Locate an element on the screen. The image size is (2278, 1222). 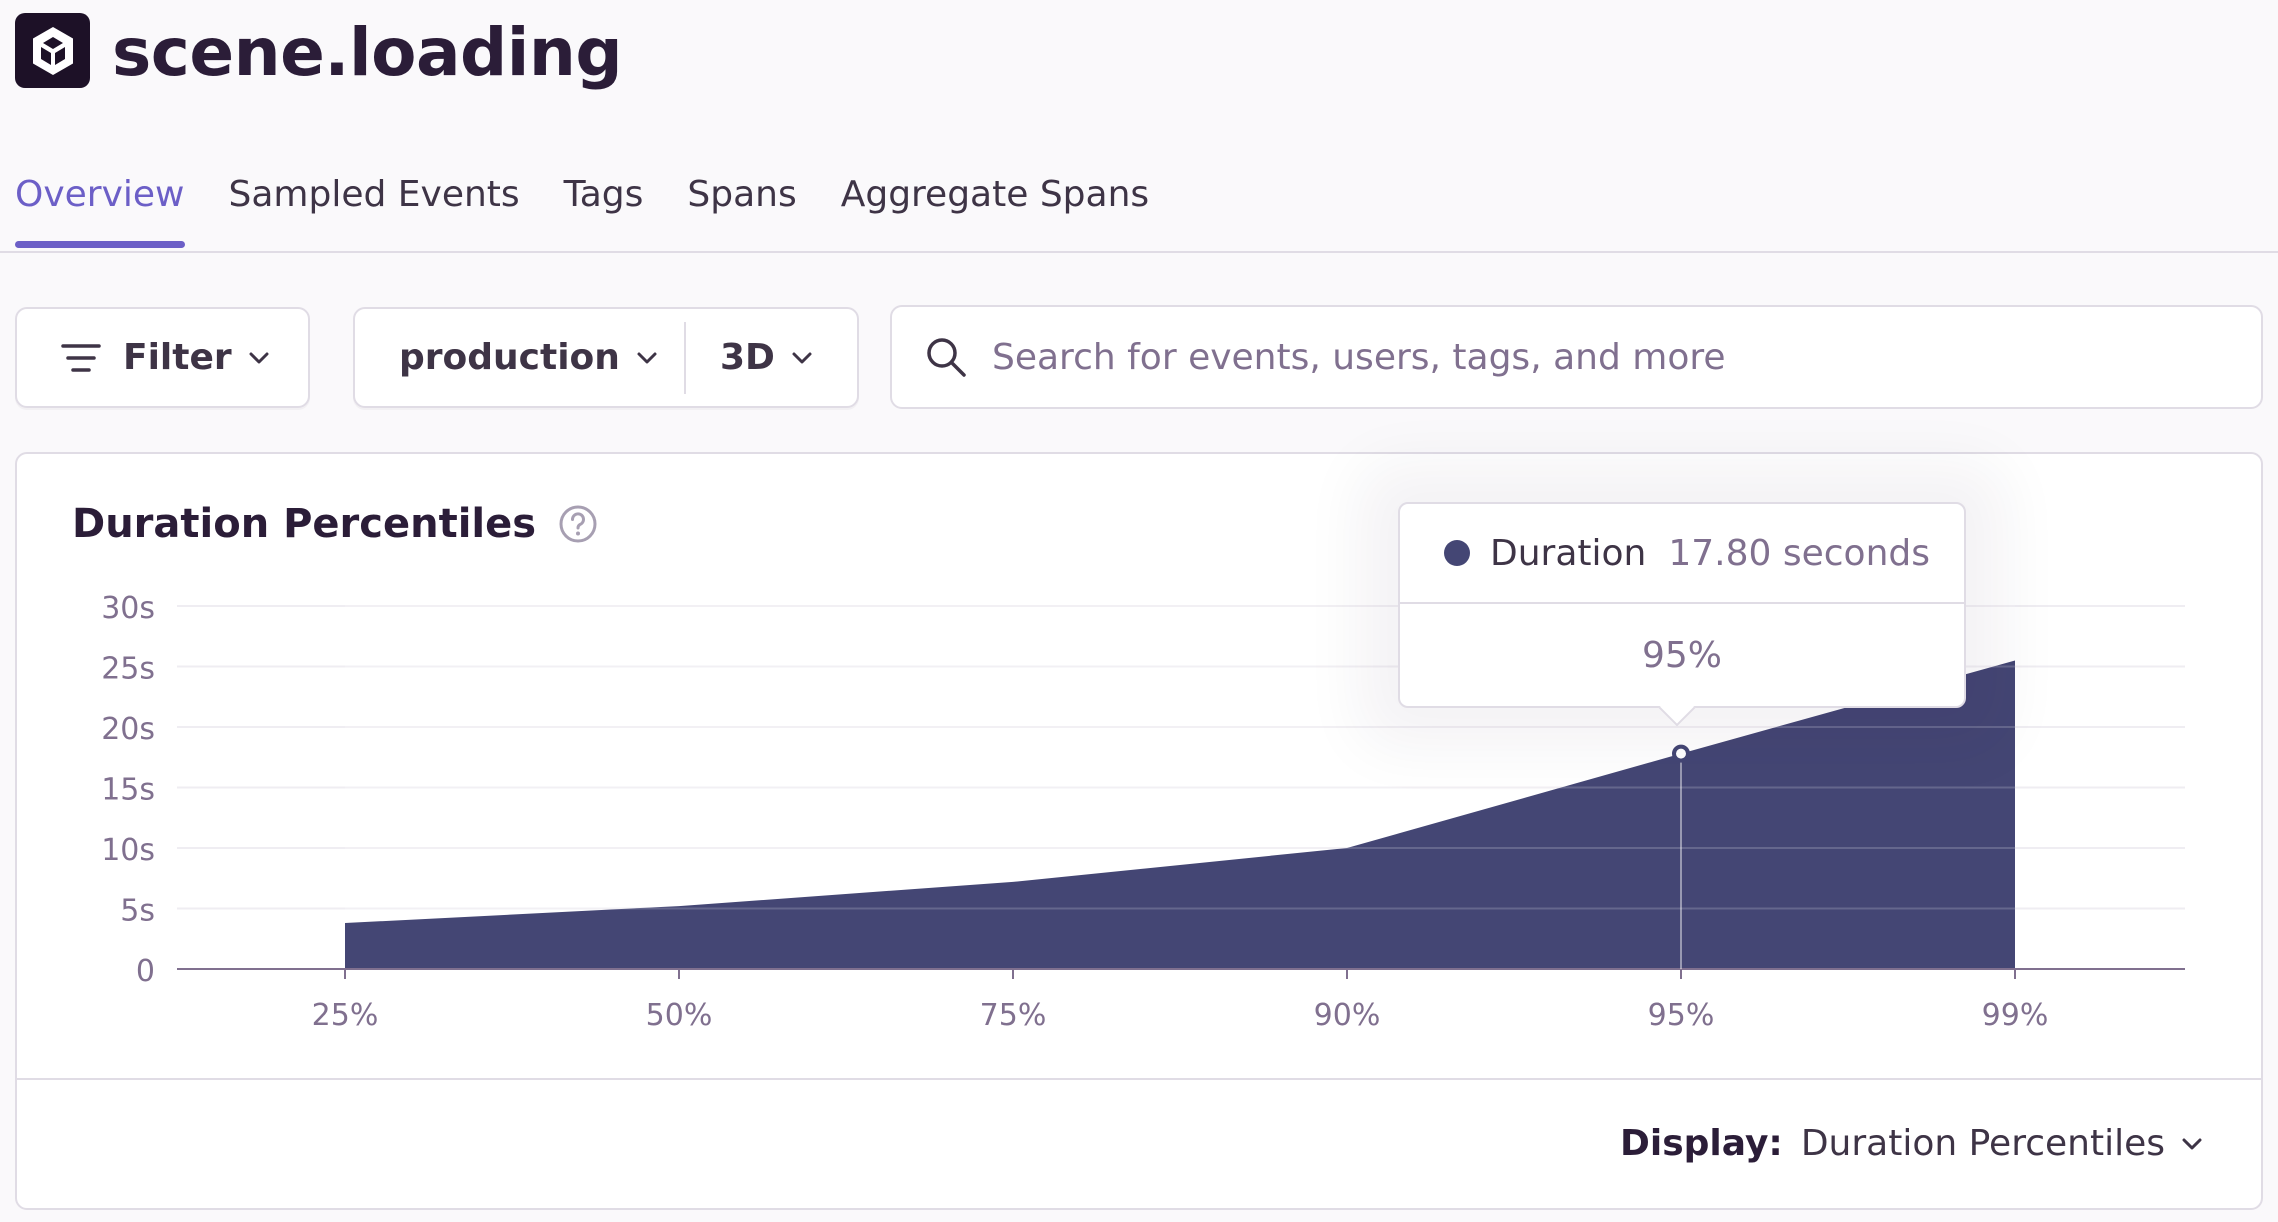
tab-overview: Overview is located at coordinates (100, 206).